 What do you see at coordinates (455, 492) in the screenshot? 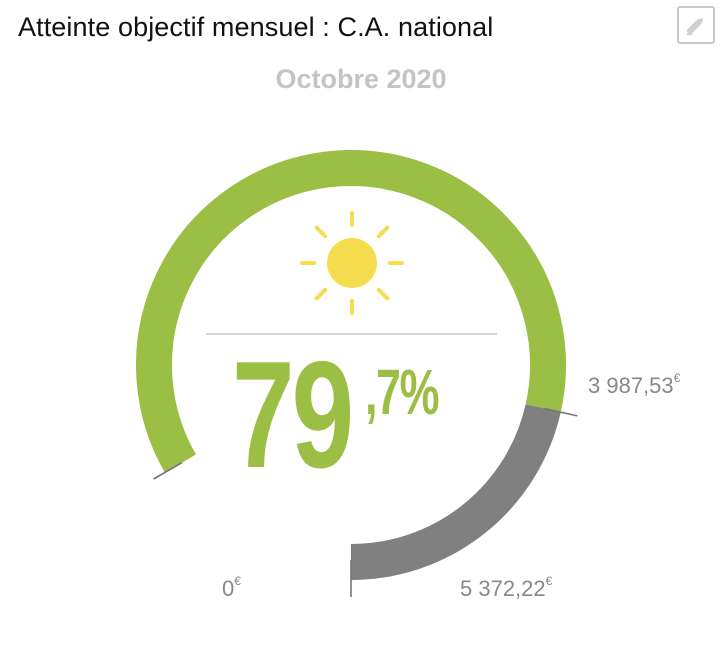
I see `gauge-arc-remaining` at bounding box center [455, 492].